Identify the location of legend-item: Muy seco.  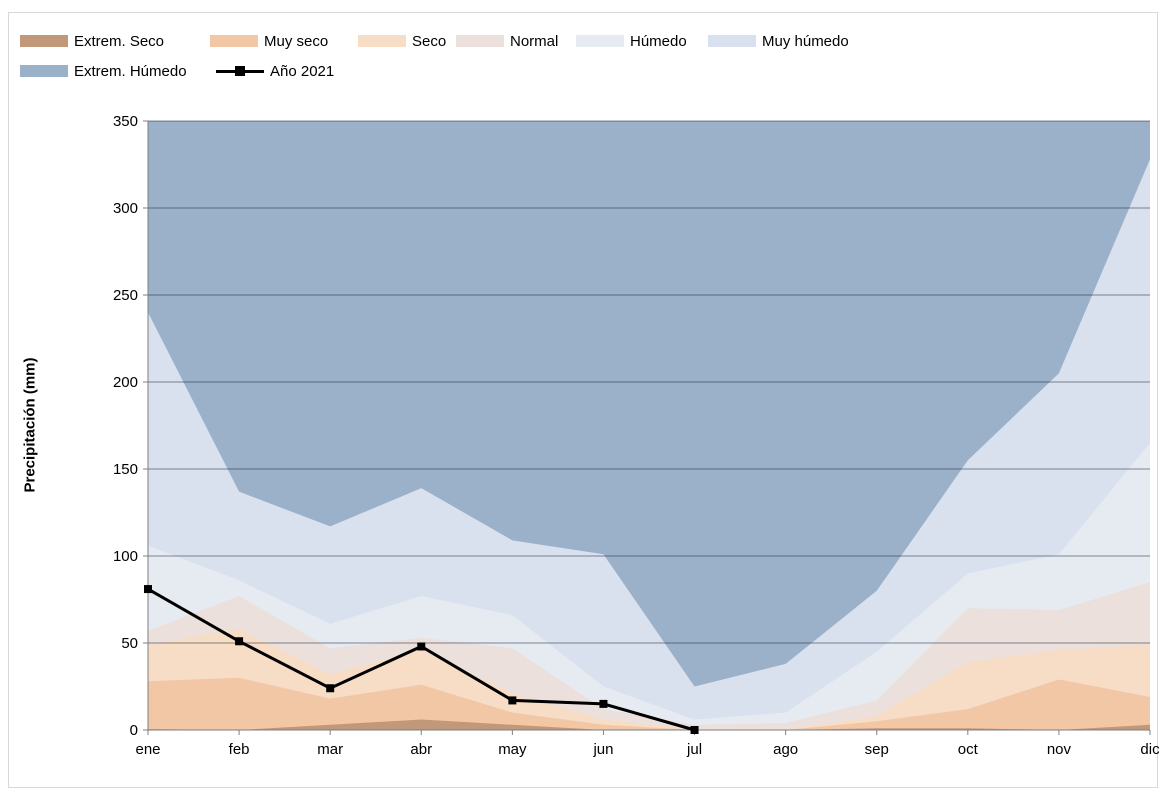
(269, 41).